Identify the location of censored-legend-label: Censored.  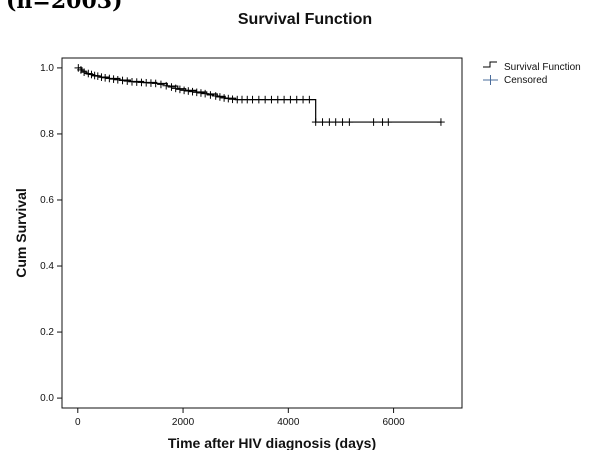
(525, 80).